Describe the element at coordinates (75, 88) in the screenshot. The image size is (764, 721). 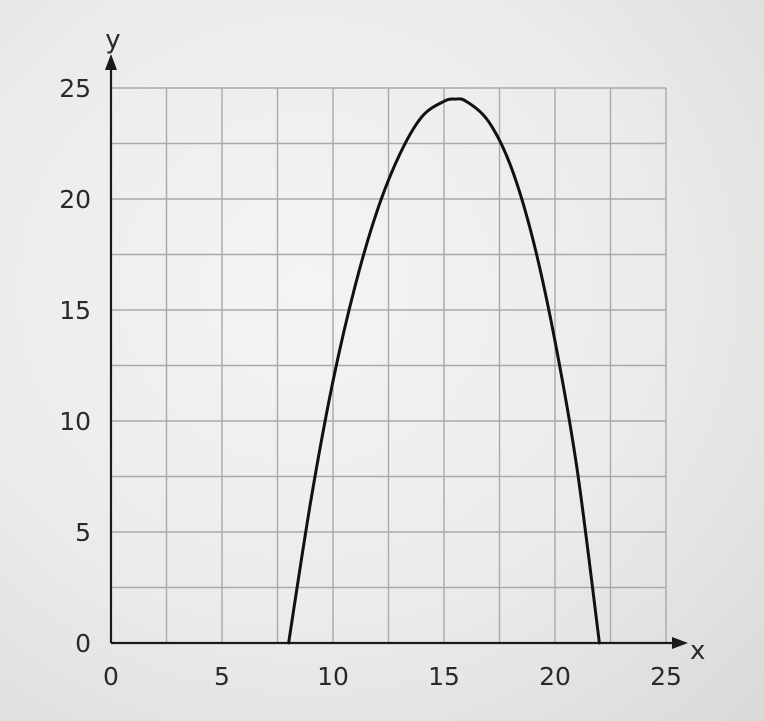
I see `y-tick-label: 25` at that location.